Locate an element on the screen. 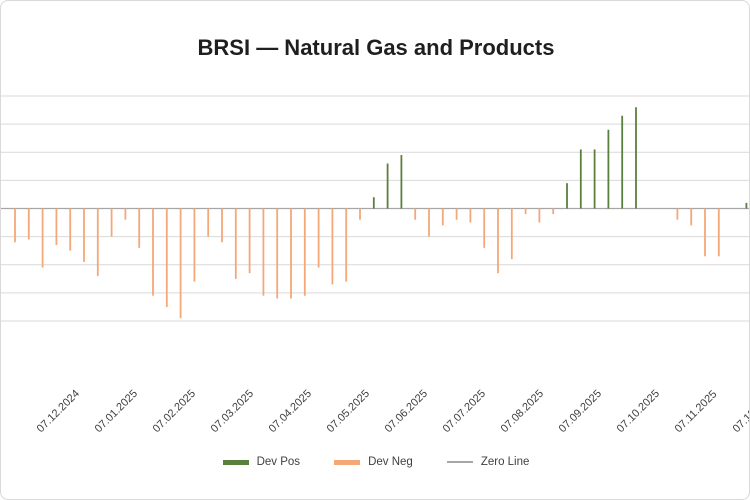 This screenshot has width=750, height=500. legend-label-dev-pos: Dev Pos is located at coordinates (278, 462).